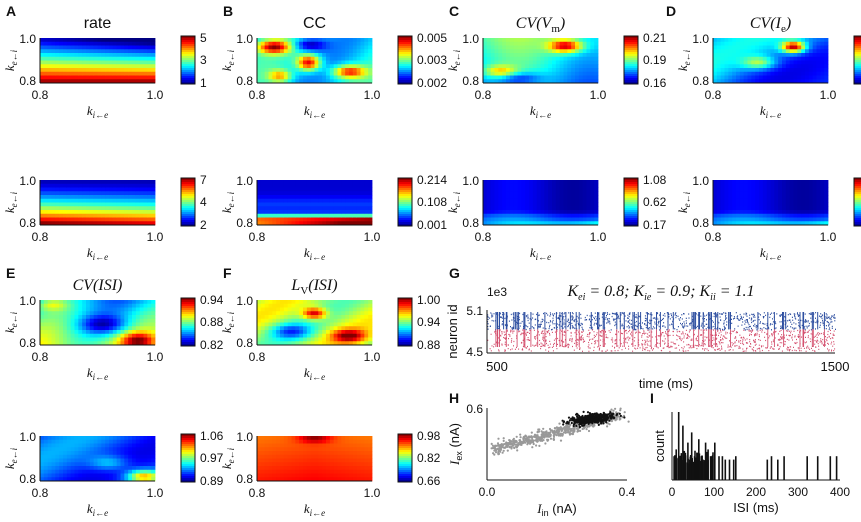 This screenshot has height=522, width=861. I want to click on x-tick-label: 0.8, so click(40, 357).